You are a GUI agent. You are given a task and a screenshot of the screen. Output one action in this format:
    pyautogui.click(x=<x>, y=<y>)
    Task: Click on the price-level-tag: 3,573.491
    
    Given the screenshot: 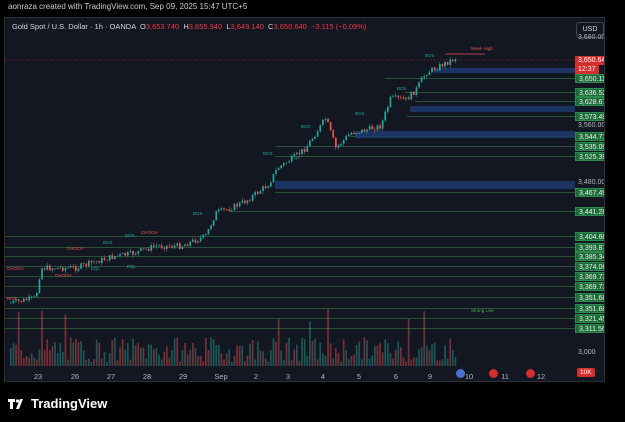 What is the action you would take?
    pyautogui.click(x=589, y=116)
    